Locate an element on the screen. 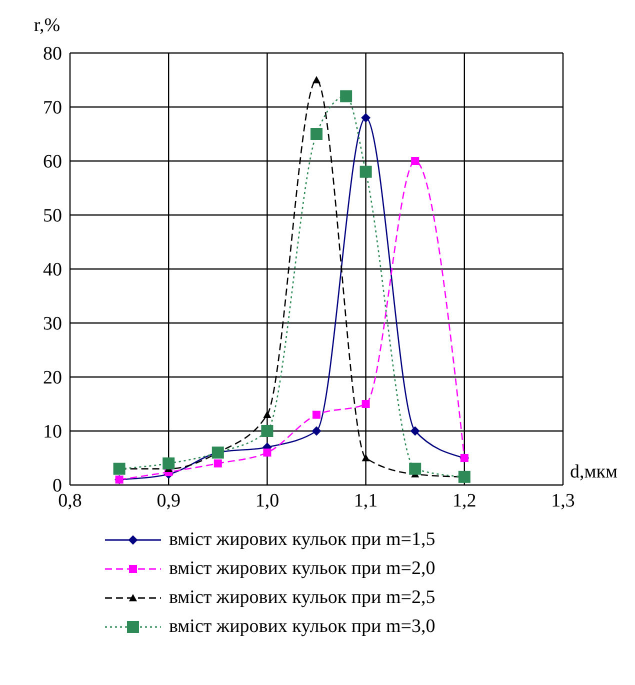 The width and height of the screenshot is (635, 685). y-tick-label: 20 is located at coordinates (52, 378).